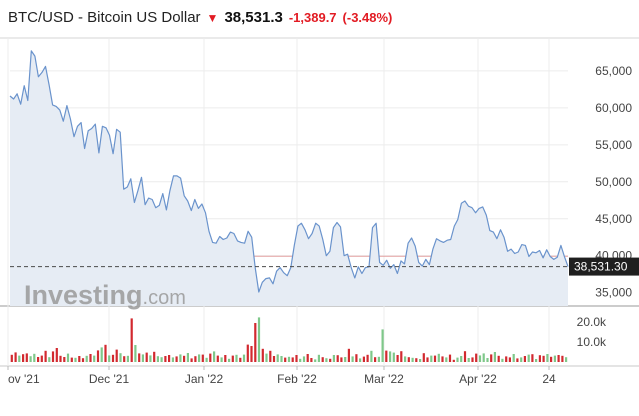 The height and width of the screenshot is (416, 639). What do you see at coordinates (253, 17) in the screenshot?
I see `last-price: 38,531.3` at bounding box center [253, 17].